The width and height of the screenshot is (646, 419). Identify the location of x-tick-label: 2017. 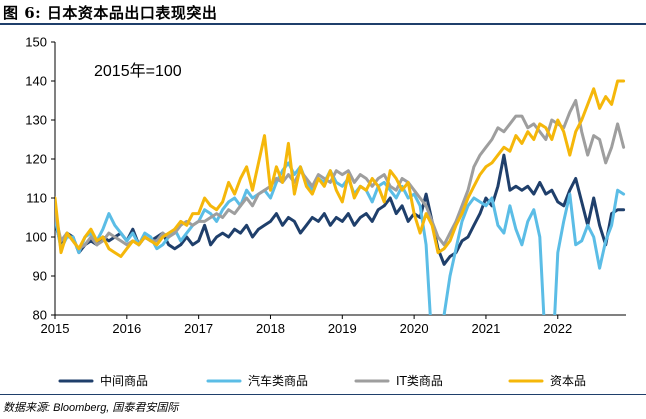
(198, 328).